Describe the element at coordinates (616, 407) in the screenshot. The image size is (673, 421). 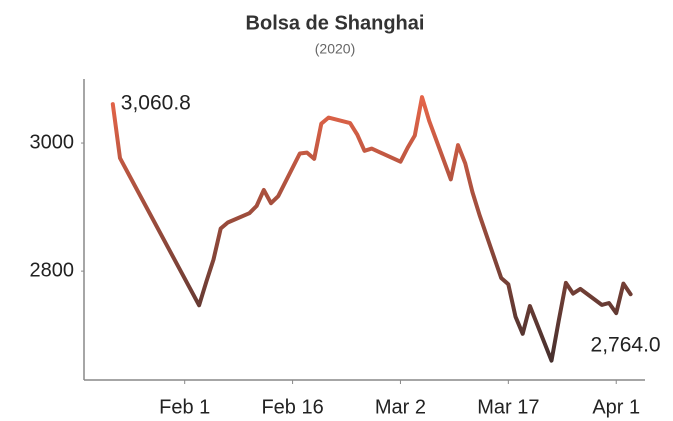
I see `x-tick-label: Apr 1` at that location.